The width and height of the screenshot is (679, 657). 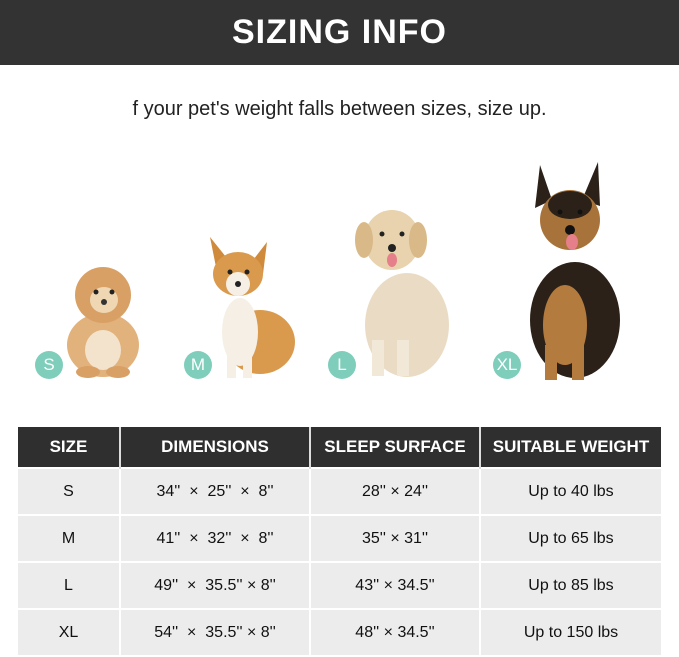 I want to click on header-sleep-surface: SLEEP SURFACE, so click(x=395, y=447).